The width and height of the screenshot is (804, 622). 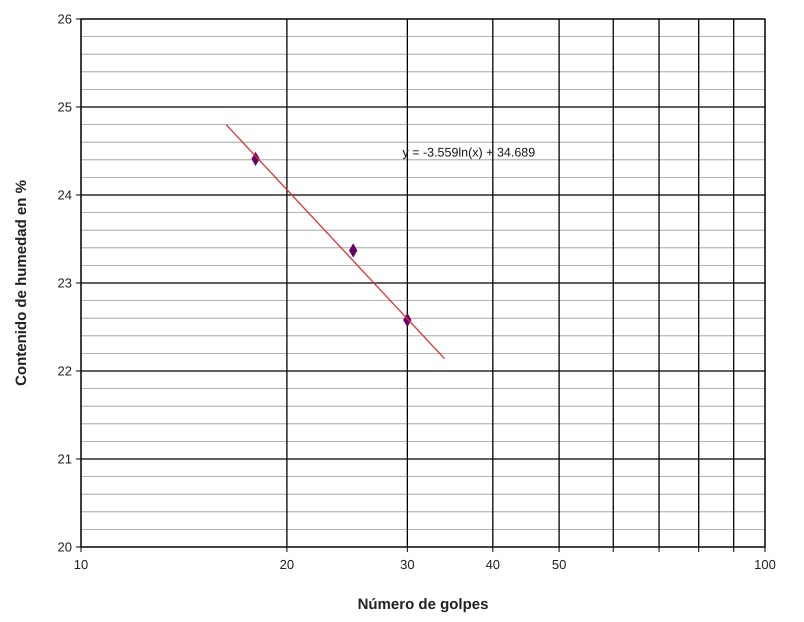 What do you see at coordinates (65, 283) in the screenshot?
I see `y-tick-label: 23` at bounding box center [65, 283].